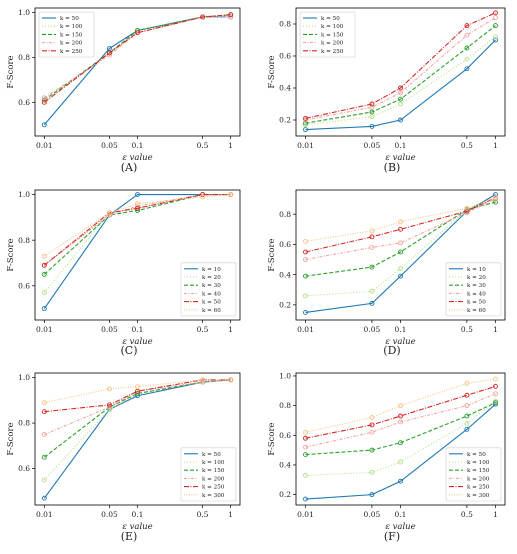 This screenshot has height=554, width=517. I want to click on panel-label: (B), so click(392, 167).